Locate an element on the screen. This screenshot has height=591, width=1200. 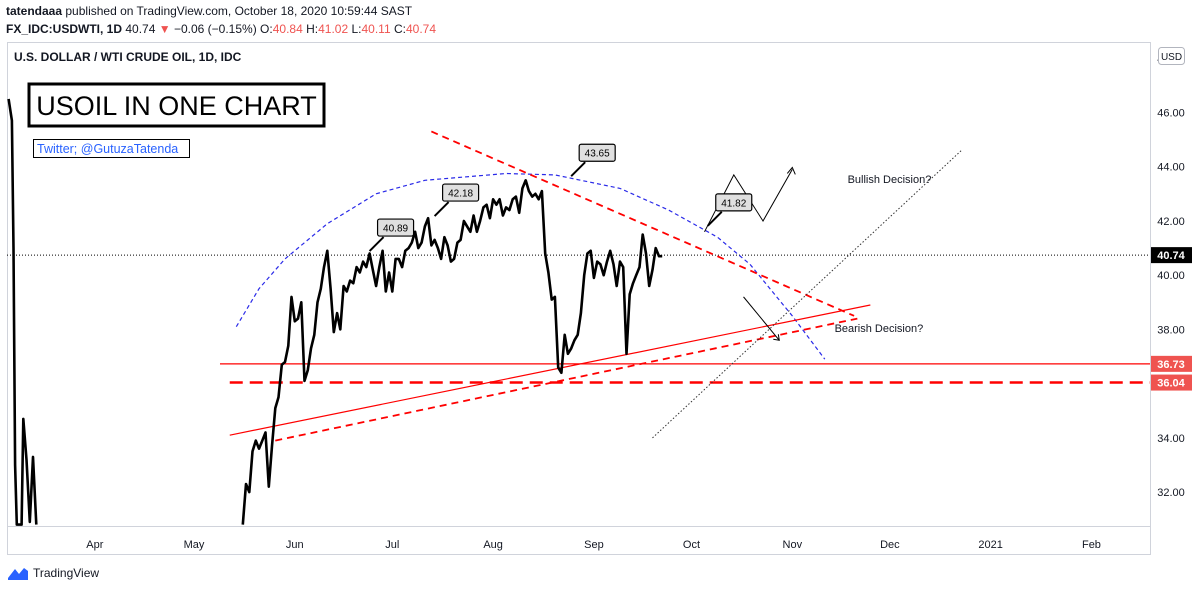
bearish-arrow is located at coordinates (761, 318).